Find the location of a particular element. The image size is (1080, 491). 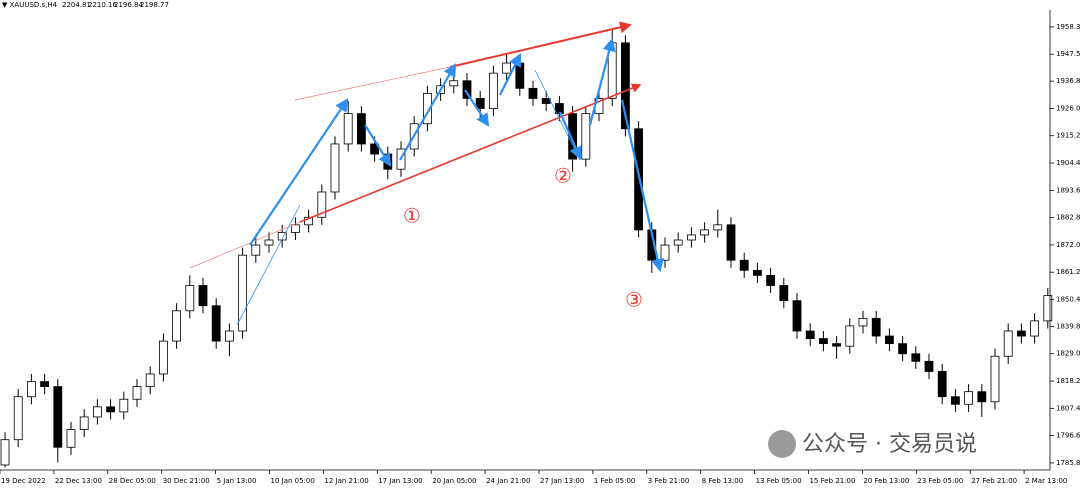

header-value: 2196.84 is located at coordinates (128, 5).